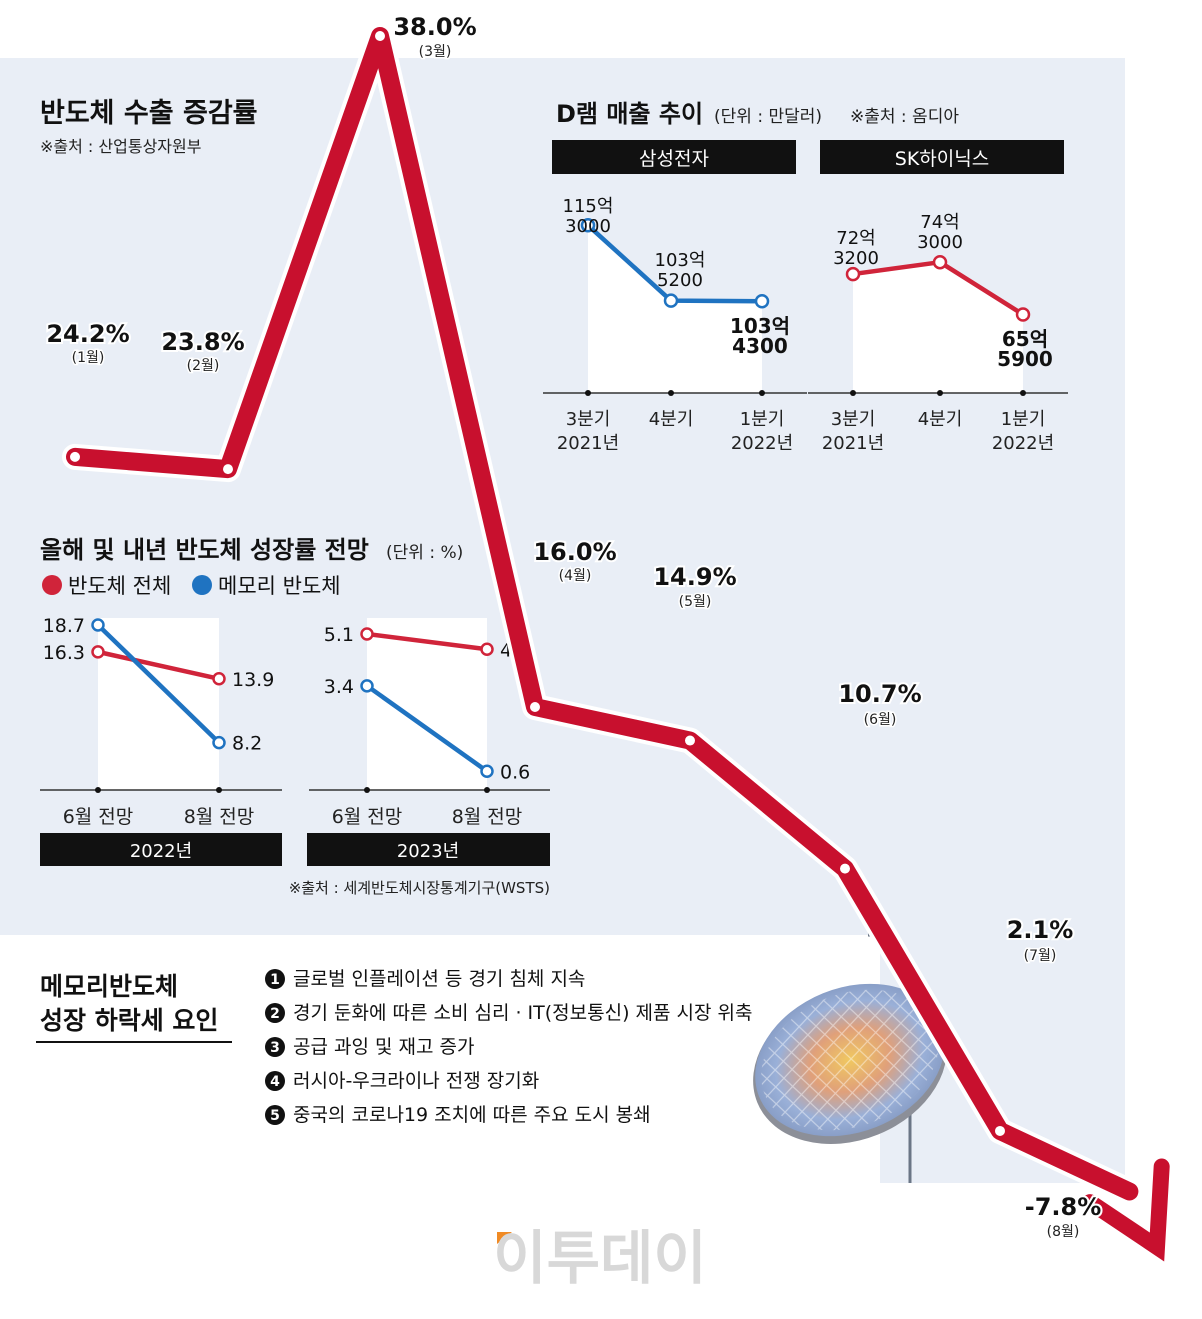 This screenshot has height=1319, width=1202. Describe the element at coordinates (109, 986) in the screenshot. I see `factors-title-line1: 메모리반도체` at that location.